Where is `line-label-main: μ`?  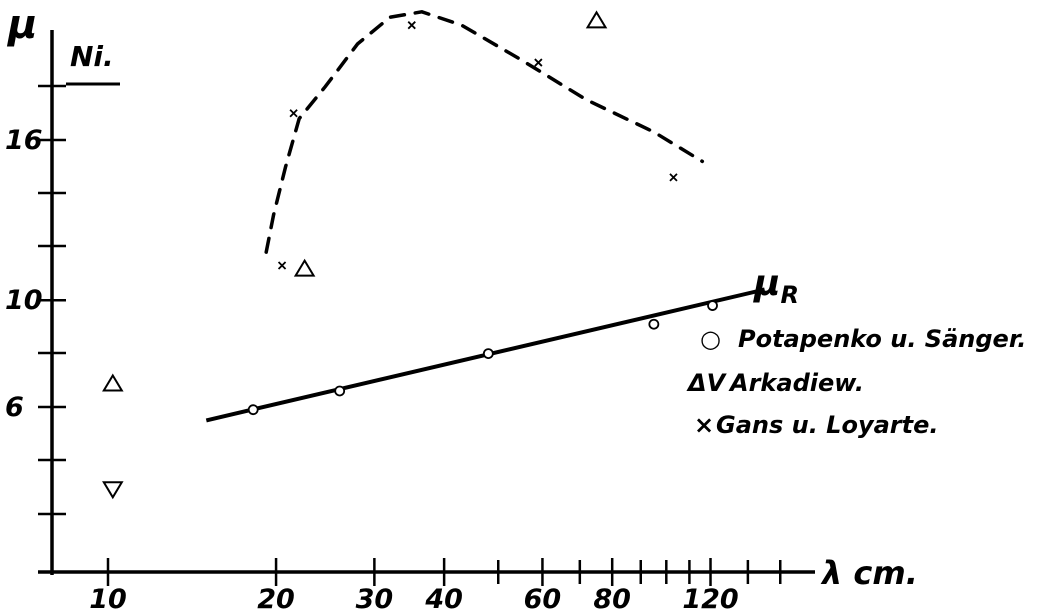 line-label-main: μ is located at coordinates (767, 283).